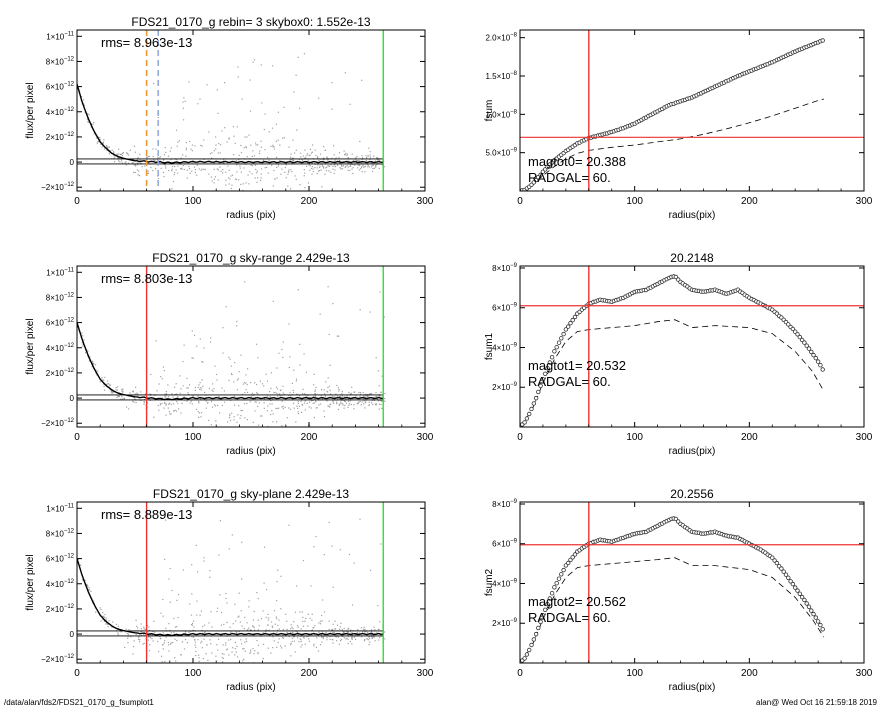  Describe the element at coordinates (692, 346) in the screenshot. I see `axes-frame` at that location.